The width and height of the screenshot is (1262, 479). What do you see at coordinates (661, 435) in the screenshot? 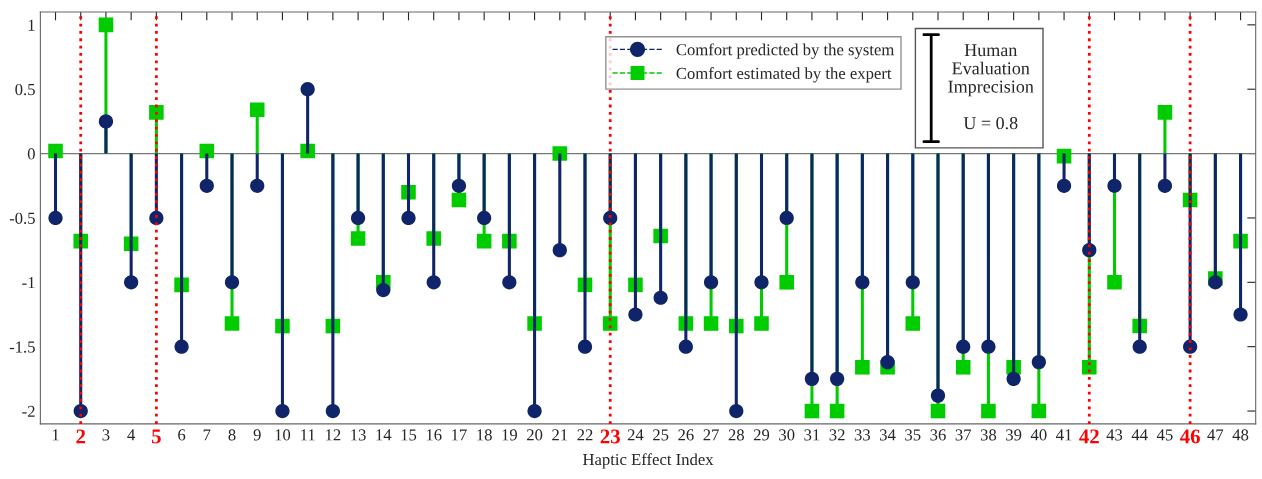
I see `x-tick-label: 25` at bounding box center [661, 435].